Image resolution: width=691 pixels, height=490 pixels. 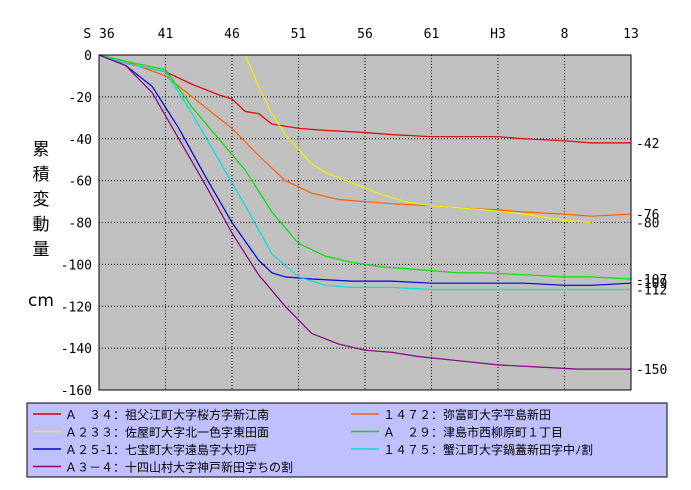 I want to click on legend-entry: Ａ２３３：佐屋町大字北一色字東田面, so click(x=167, y=432).